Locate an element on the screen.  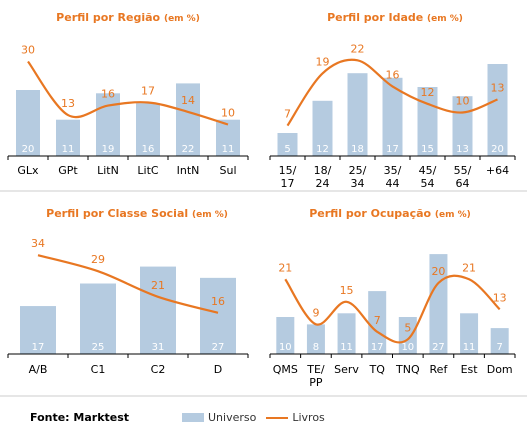
chart-title: Perfil por Classe Social (em %) is located at coordinates (137, 213).